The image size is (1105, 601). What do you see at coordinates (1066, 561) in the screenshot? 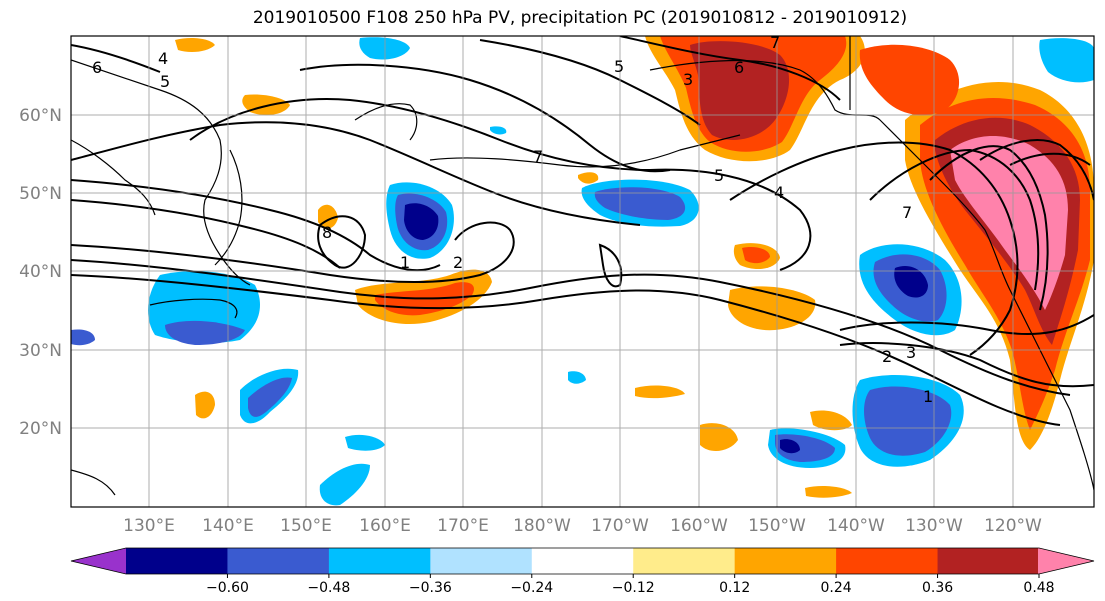
I see `colorbar-extend-high` at bounding box center [1066, 561].